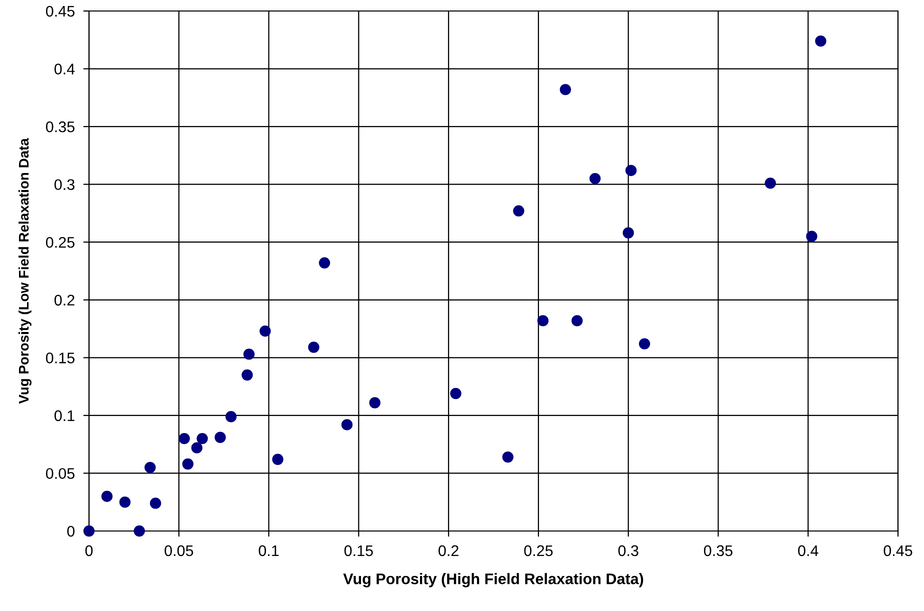 The image size is (924, 611). What do you see at coordinates (60, 126) in the screenshot?
I see `y-tick-label: 0.35` at bounding box center [60, 126].